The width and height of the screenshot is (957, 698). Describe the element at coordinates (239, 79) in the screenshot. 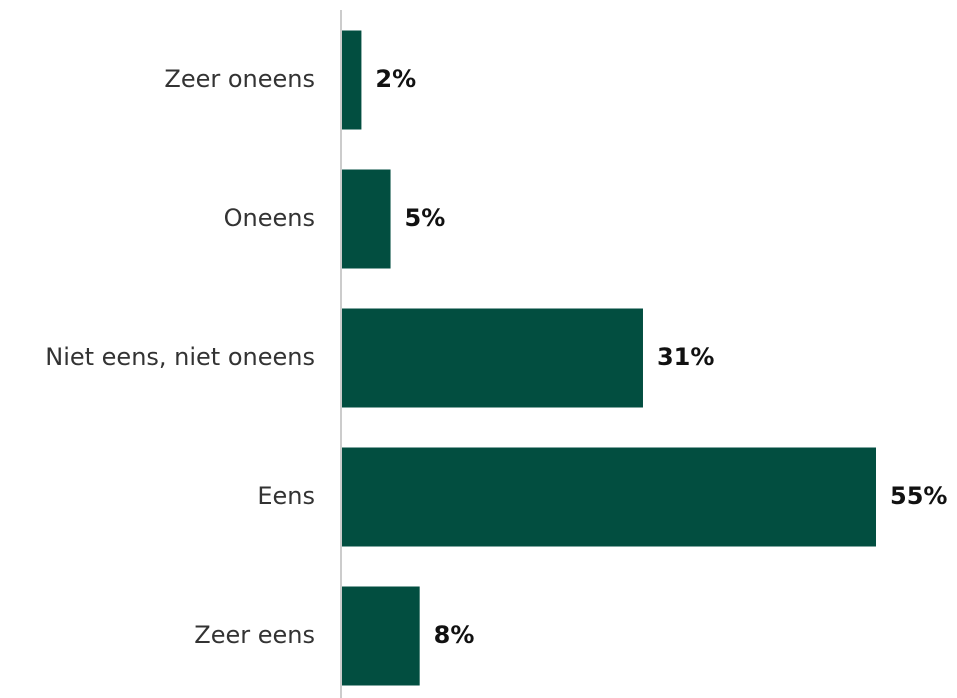

I see `category-label: Zeer oneens` at that location.